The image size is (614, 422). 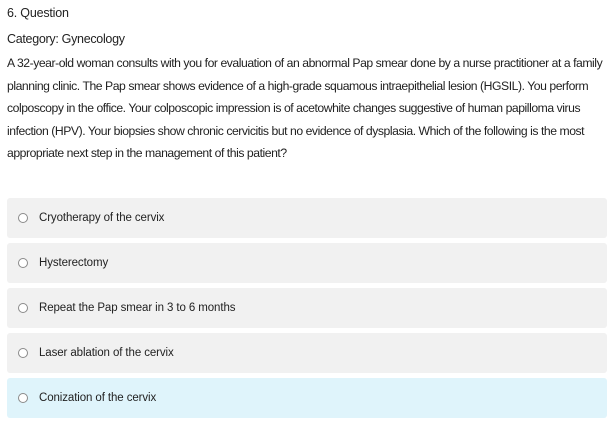 I want to click on answer-option: Laser ablation of the cervix, so click(x=307, y=353).